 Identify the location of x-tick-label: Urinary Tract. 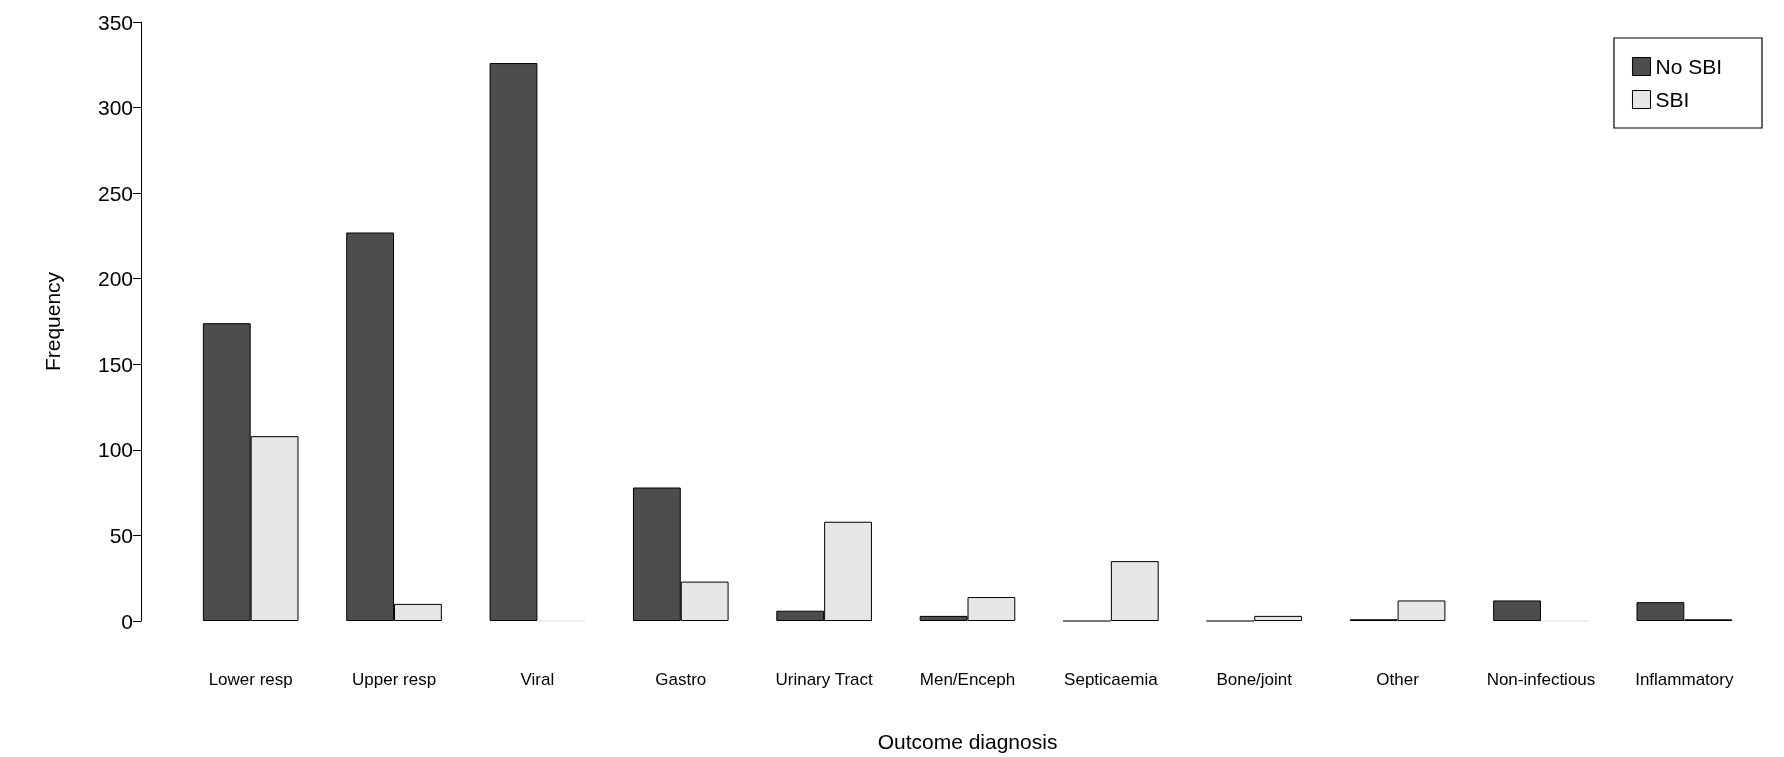
(824, 679).